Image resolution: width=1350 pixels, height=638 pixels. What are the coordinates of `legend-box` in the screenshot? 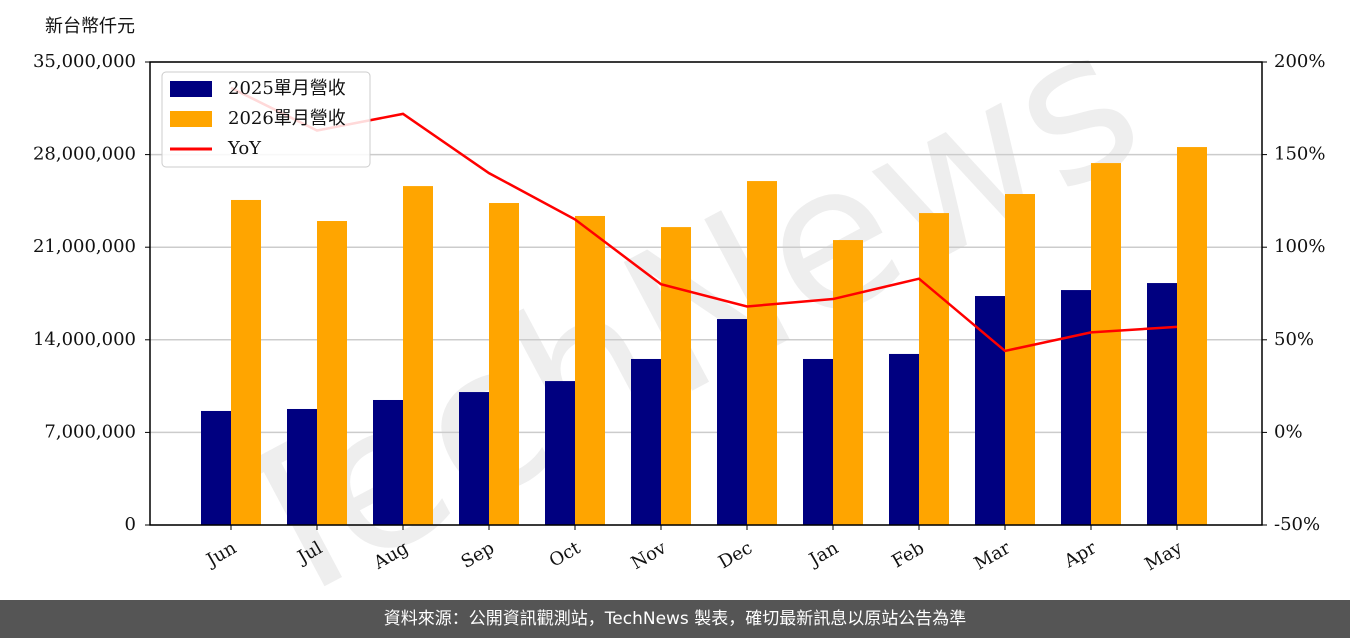 It's located at (266, 119).